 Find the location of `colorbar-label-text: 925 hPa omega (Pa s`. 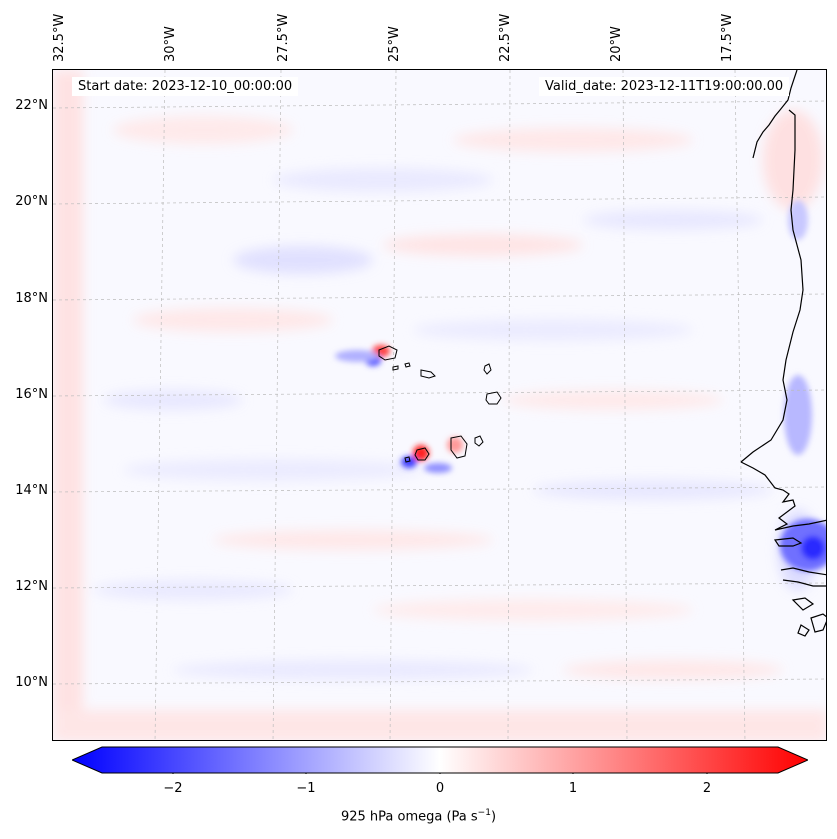

colorbar-label-text: 925 hPa omega (Pa s is located at coordinates (409, 817).